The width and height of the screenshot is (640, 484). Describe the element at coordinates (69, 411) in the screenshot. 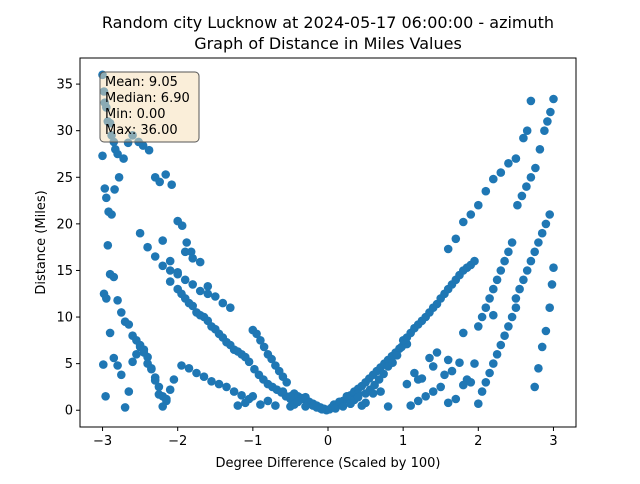

I see `y-tick-label: 0` at that location.